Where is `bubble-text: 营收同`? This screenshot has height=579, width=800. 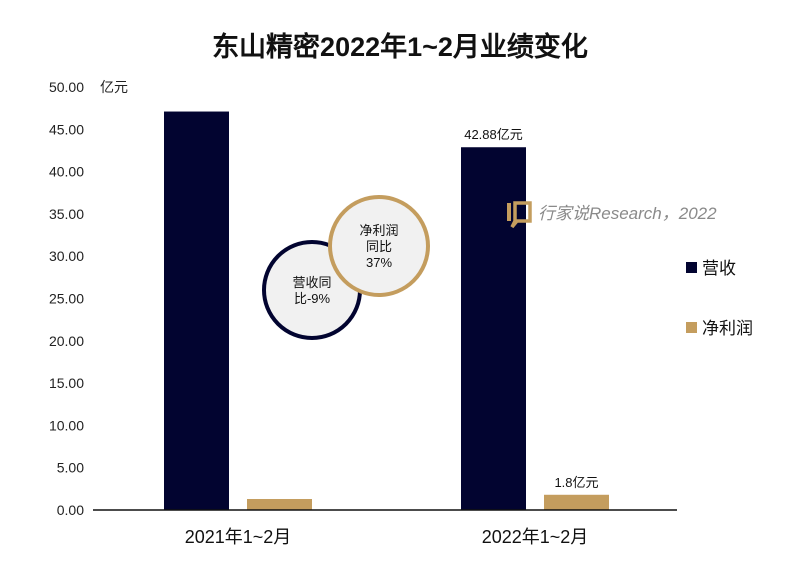 bubble-text: 营收同 is located at coordinates (311, 282).